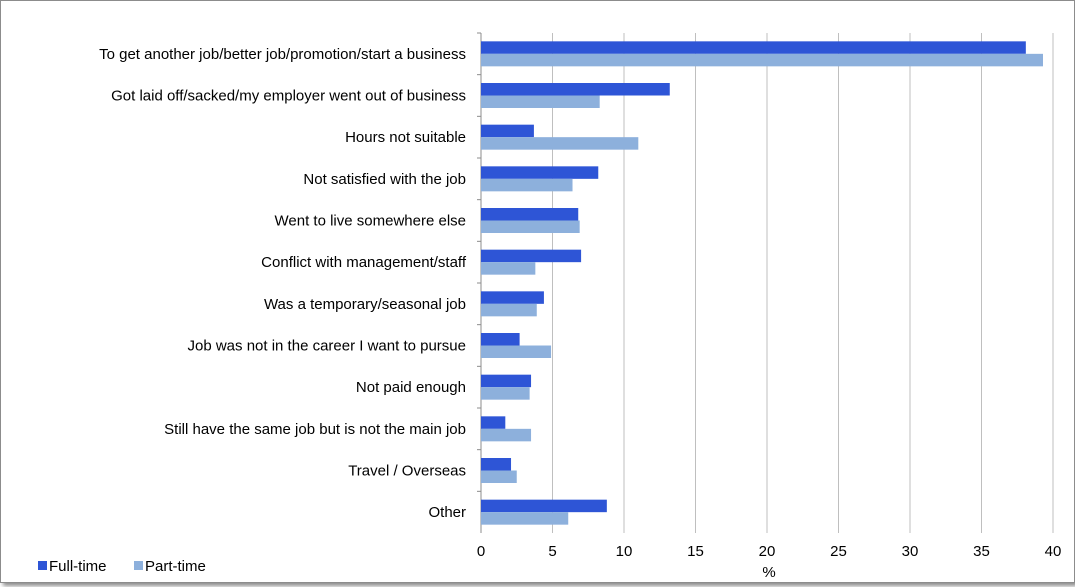 This screenshot has height=587, width=1075. Describe the element at coordinates (42, 565) in the screenshot. I see `legend-swatch-full-time` at that location.